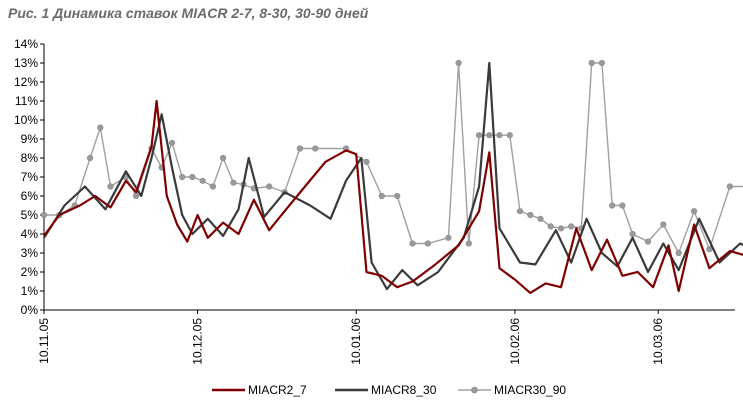 The height and width of the screenshot is (403, 743). What do you see at coordinates (30, 196) in the screenshot?
I see `y-tick-label: 6%` at bounding box center [30, 196].